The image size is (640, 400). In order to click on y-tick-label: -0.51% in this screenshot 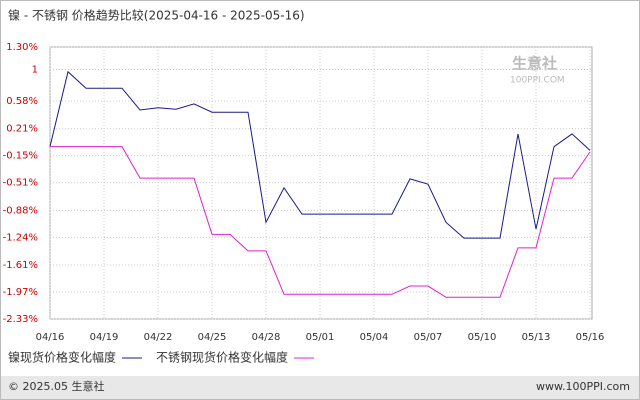, I will do `click(20, 183)`.